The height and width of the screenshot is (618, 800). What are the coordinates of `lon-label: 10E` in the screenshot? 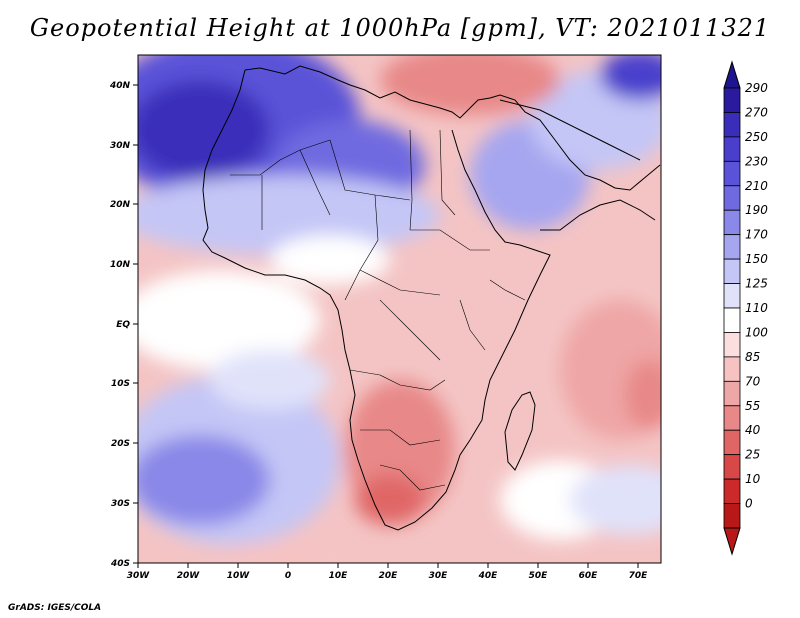 It's located at (339, 576).